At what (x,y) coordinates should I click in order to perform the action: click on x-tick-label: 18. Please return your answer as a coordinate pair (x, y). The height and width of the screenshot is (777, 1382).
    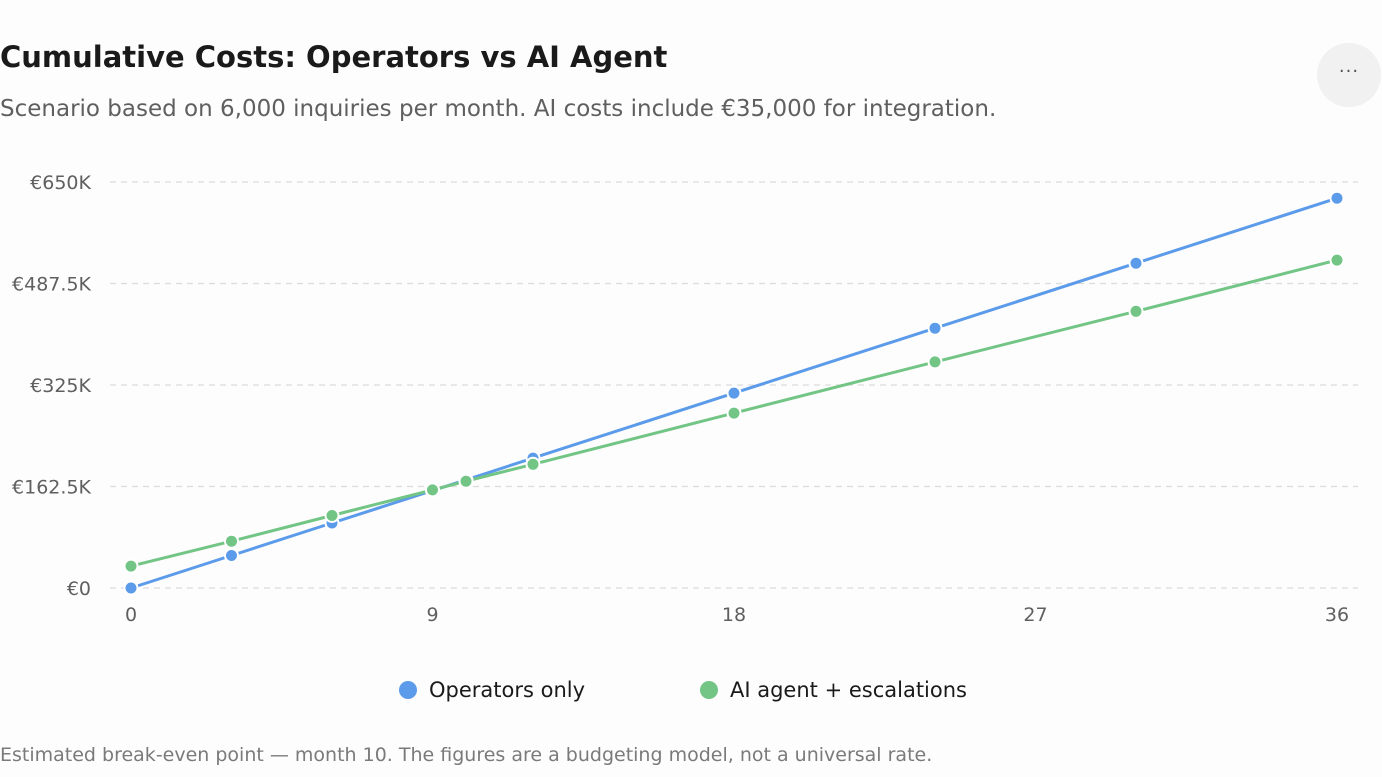
    Looking at the image, I should click on (734, 615).